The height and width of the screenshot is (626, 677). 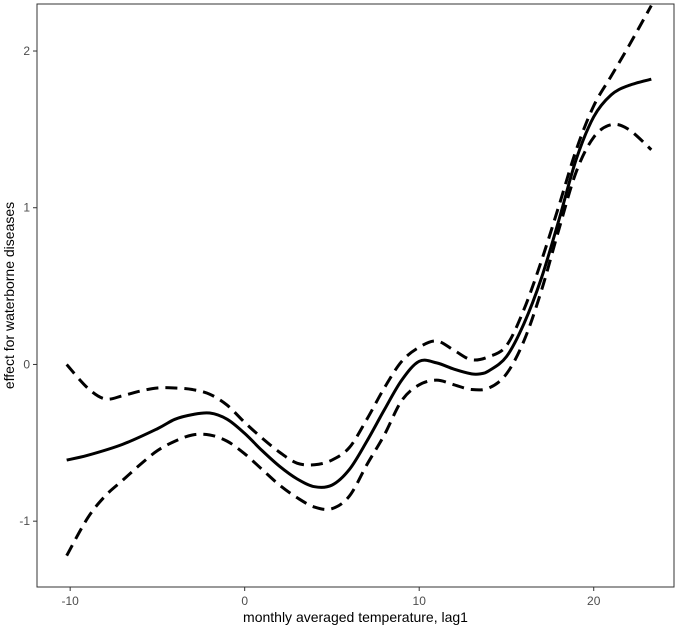 I want to click on x-axis-title: monthly averaged temperature, lag1, so click(x=355, y=617).